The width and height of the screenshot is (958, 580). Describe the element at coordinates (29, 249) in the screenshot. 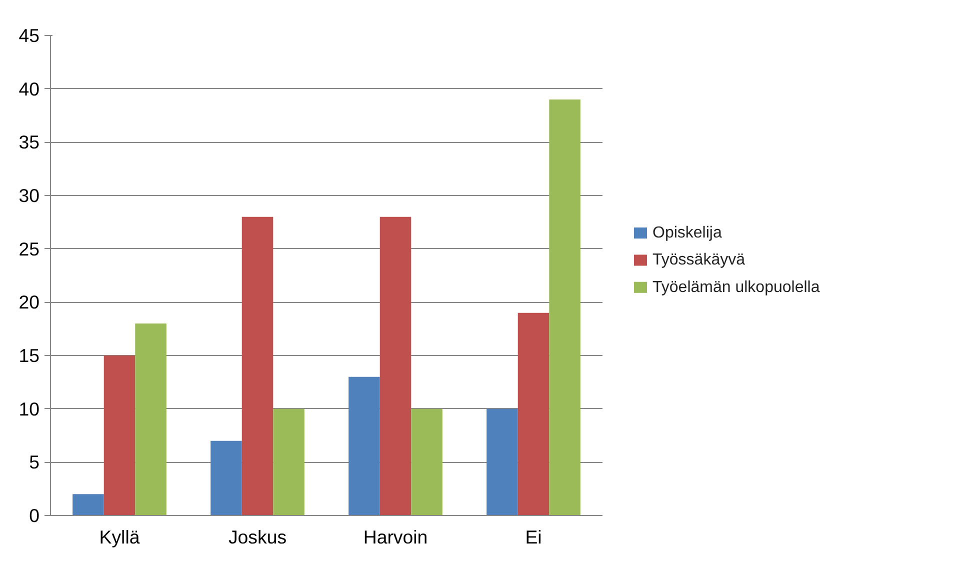

I see `y-tick-label: 25` at that location.